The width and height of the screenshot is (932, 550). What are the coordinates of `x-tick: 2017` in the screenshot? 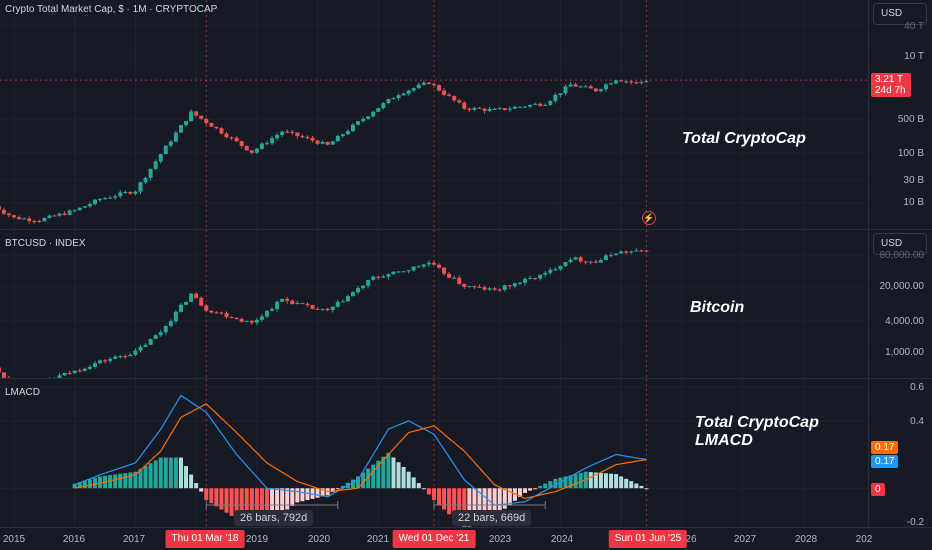 It's located at (134, 539).